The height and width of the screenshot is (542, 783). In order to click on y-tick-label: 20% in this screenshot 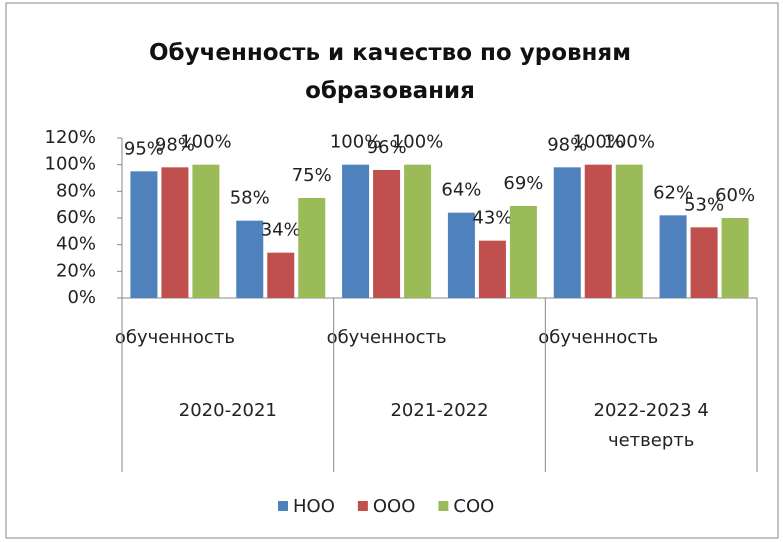, I will do `click(76, 270)`.